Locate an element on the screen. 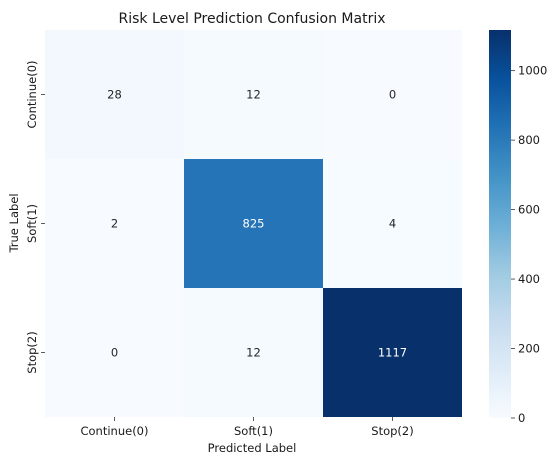 The height and width of the screenshot is (465, 550). y-axis-ticks: Continue(0) Soft(1) Stop(2) is located at coordinates (35, 217).